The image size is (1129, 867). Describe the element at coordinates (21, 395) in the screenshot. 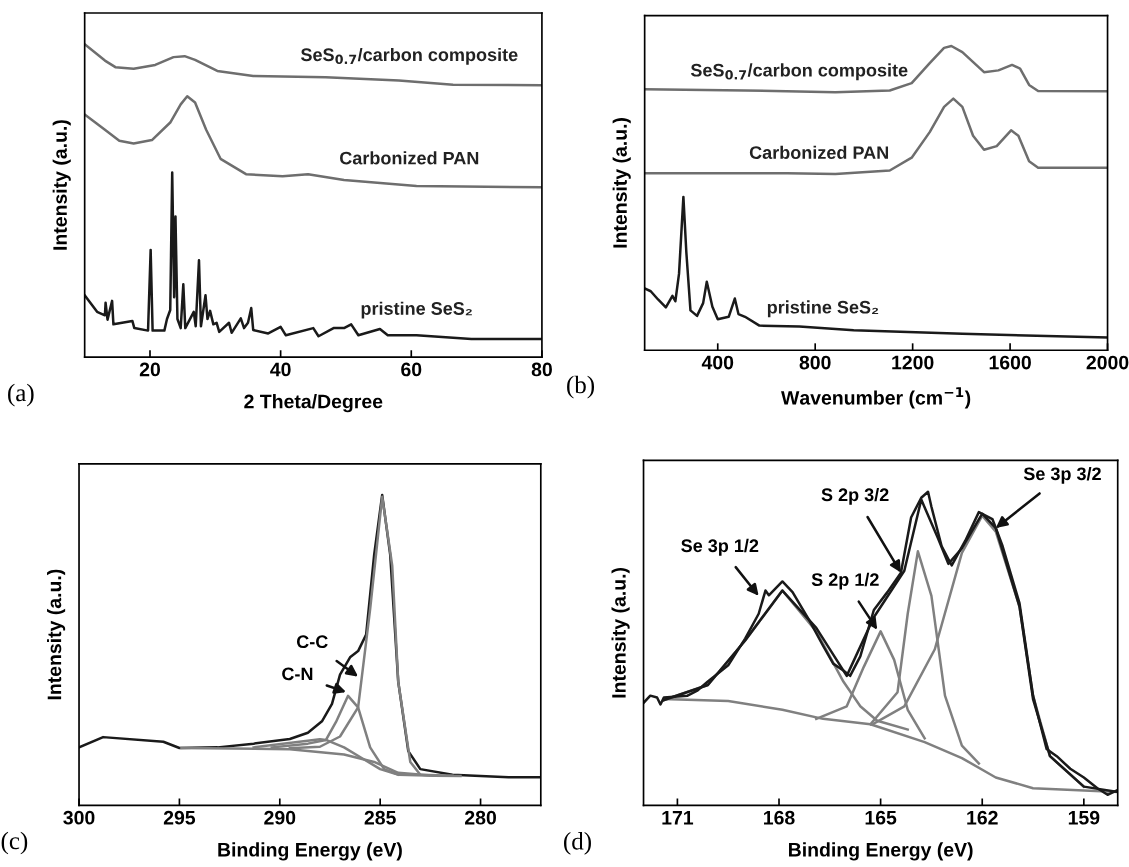

I see `text: (a)` at that location.